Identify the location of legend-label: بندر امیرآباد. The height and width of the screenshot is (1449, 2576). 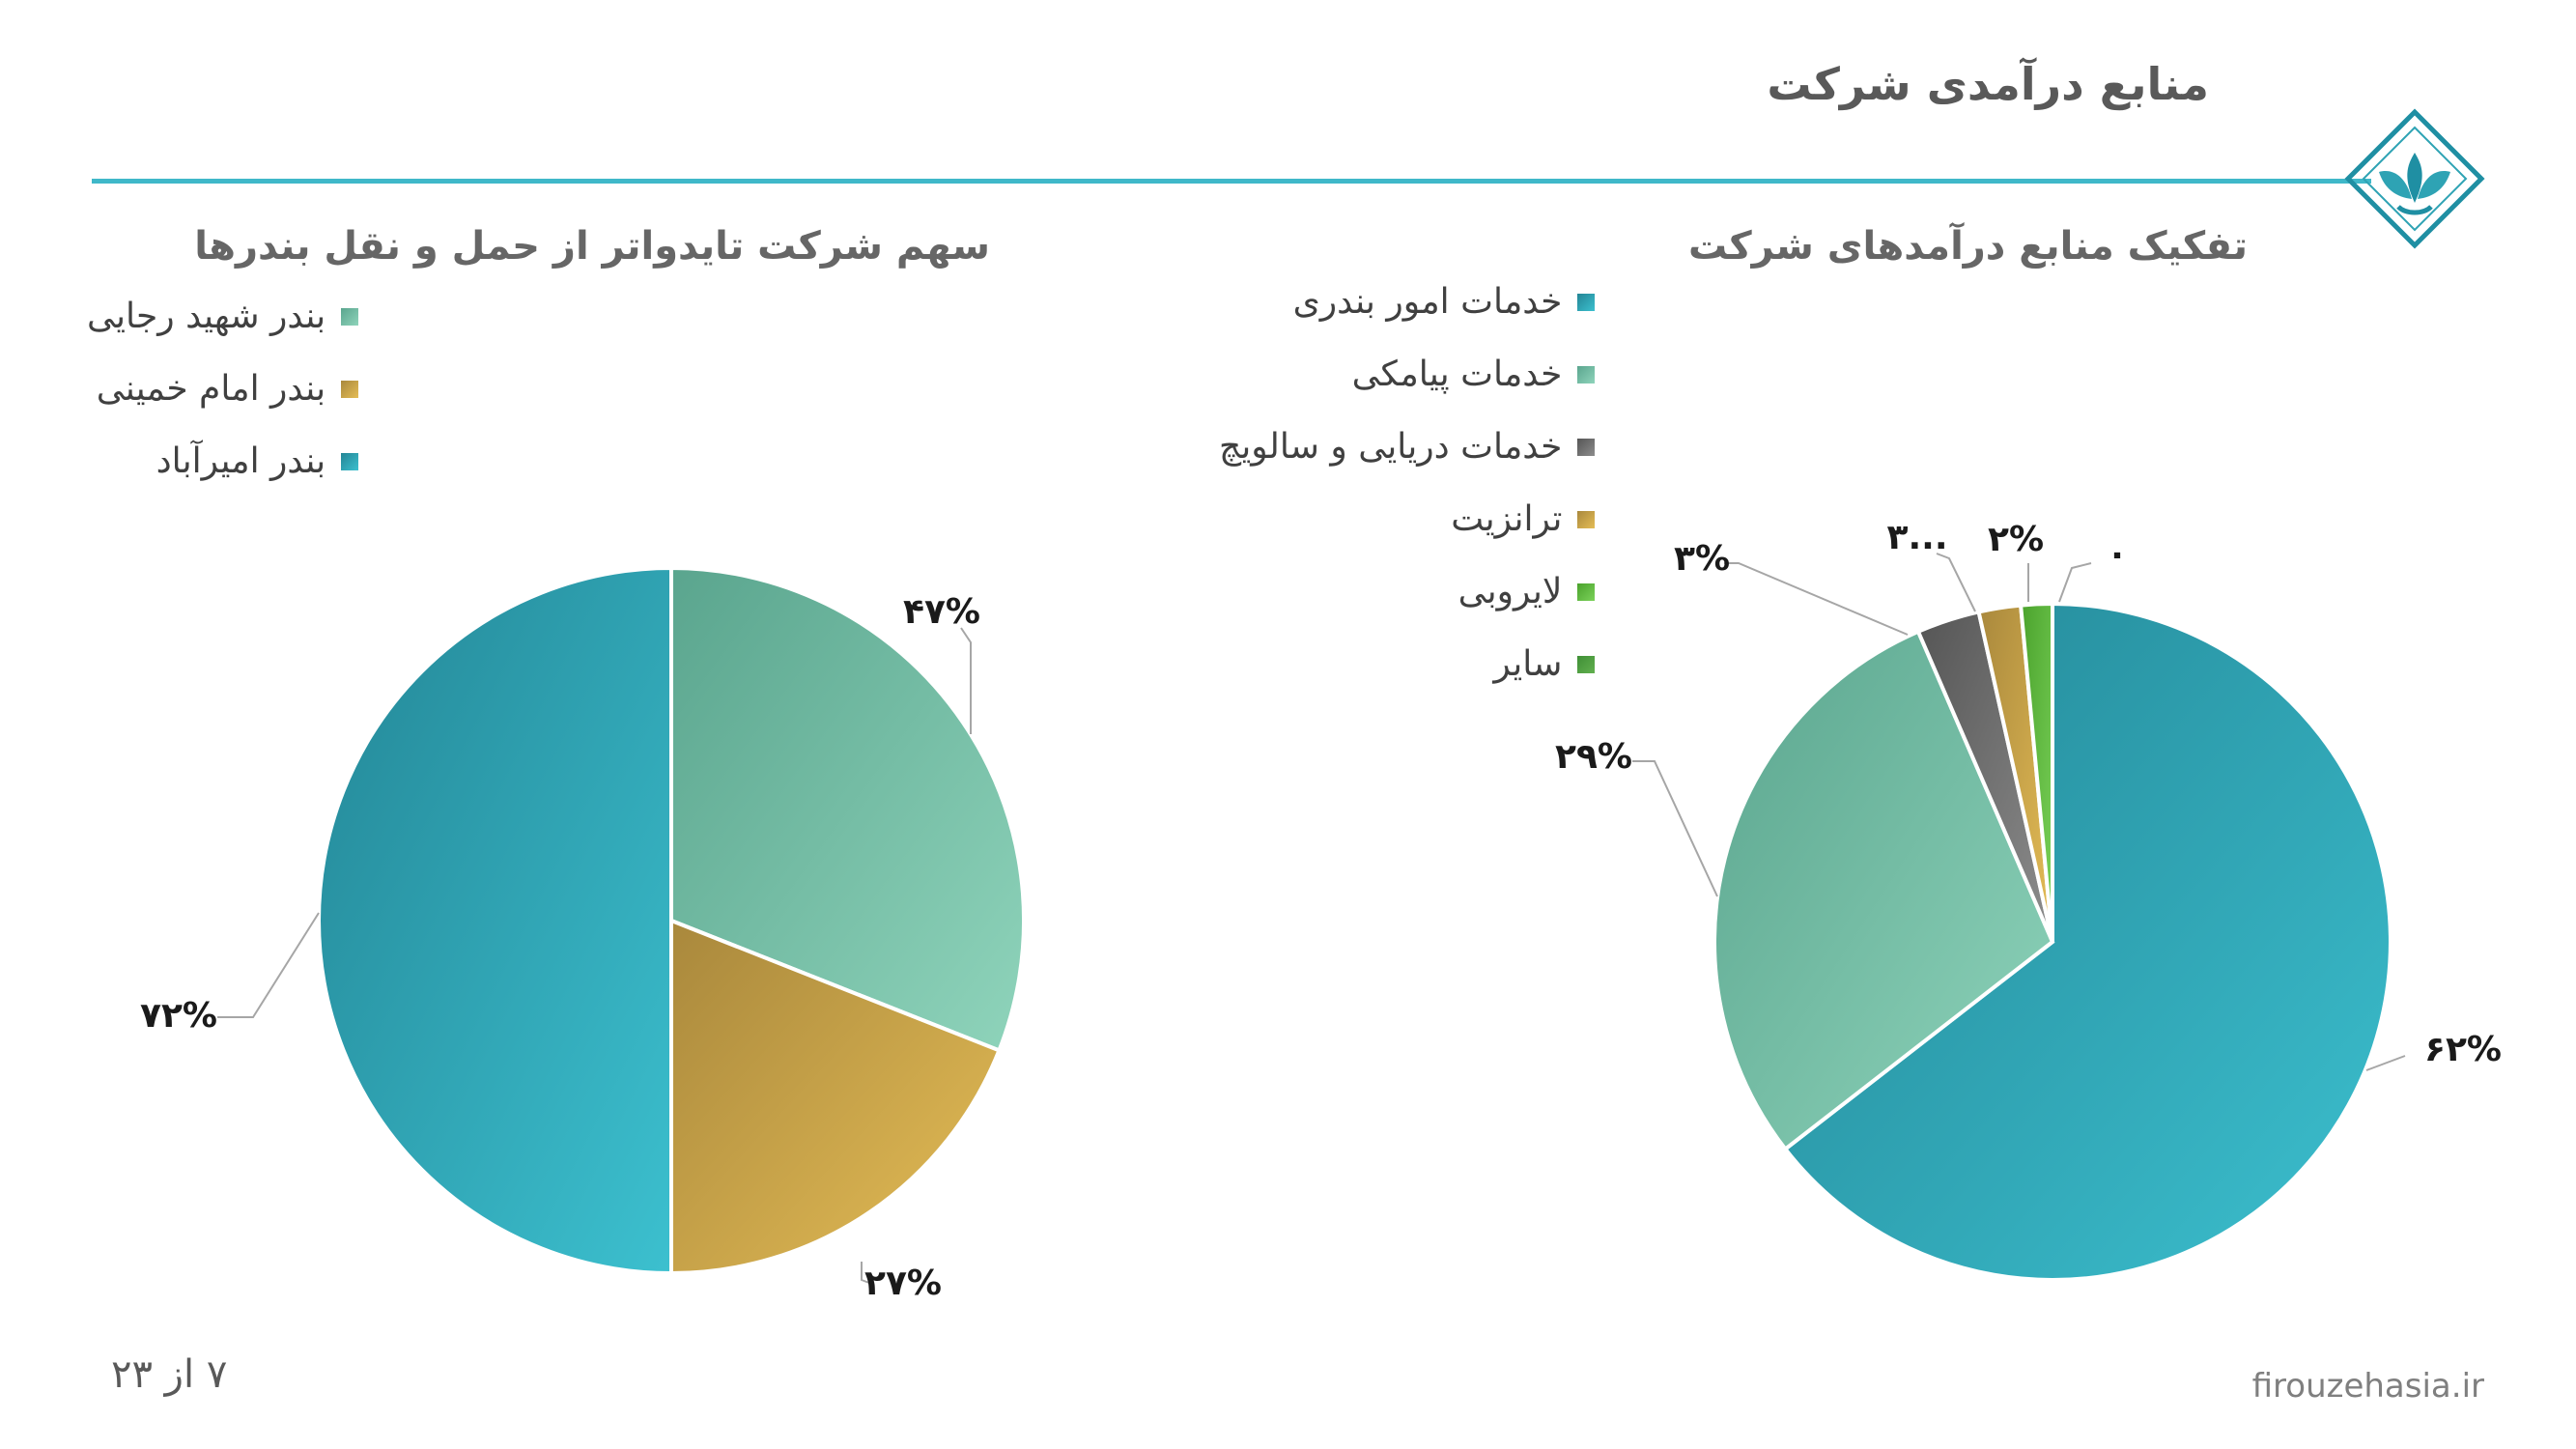
(241, 461).